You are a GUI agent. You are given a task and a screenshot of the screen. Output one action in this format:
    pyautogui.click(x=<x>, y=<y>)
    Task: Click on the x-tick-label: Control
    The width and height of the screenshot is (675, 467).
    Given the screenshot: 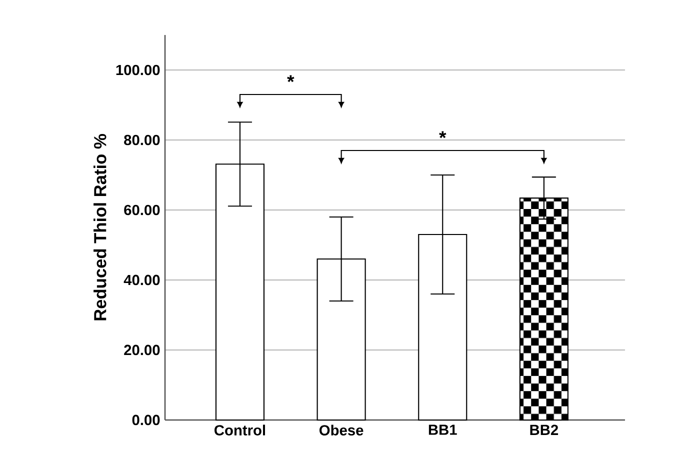 What is the action you would take?
    pyautogui.click(x=240, y=430)
    